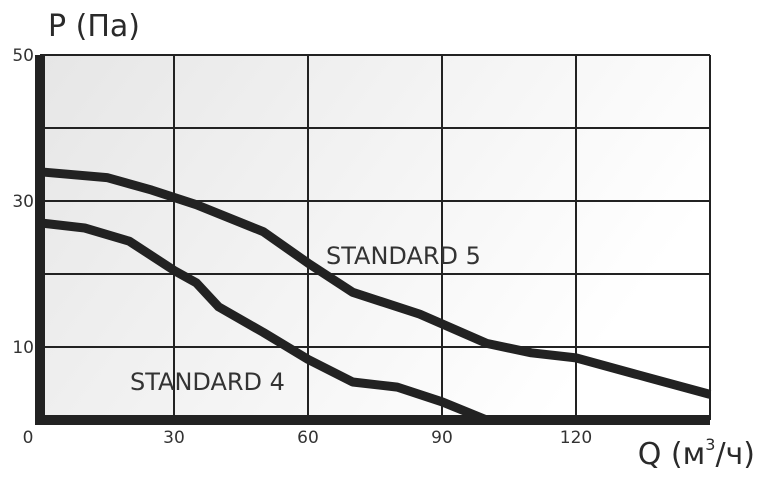  I want to click on x-axis-label-sup: 3, so click(710, 444).